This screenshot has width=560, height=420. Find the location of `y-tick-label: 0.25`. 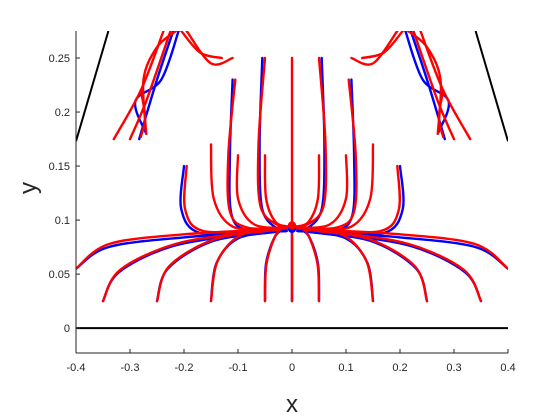

y-tick-label: 0.25 is located at coordinates (59, 59).